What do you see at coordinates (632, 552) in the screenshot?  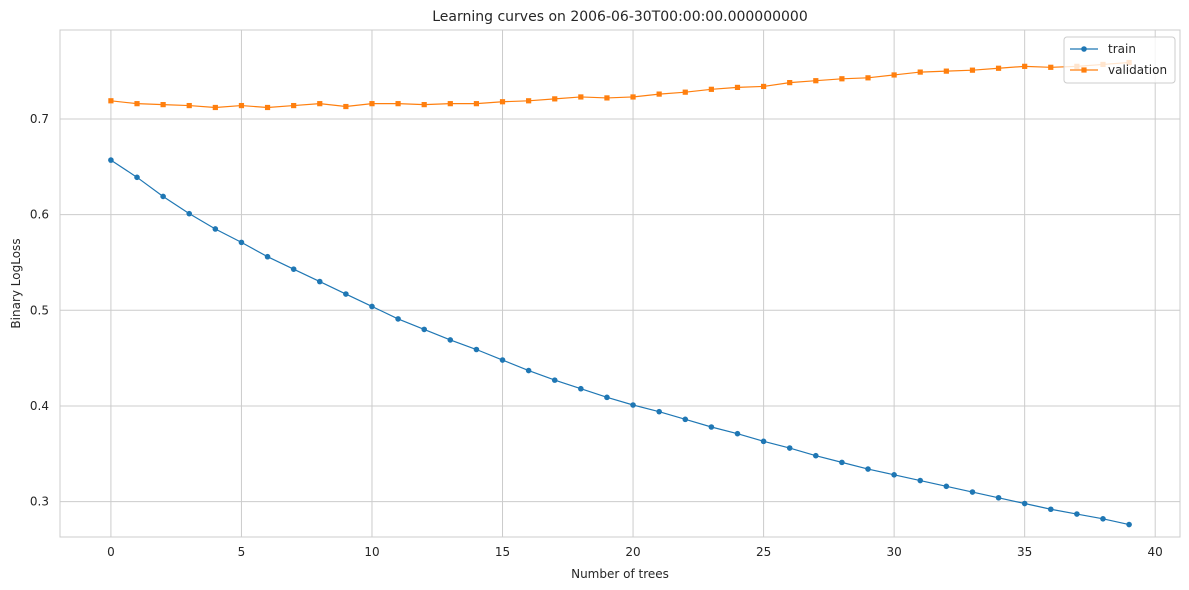 I see `x-tick-label: 20` at bounding box center [632, 552].